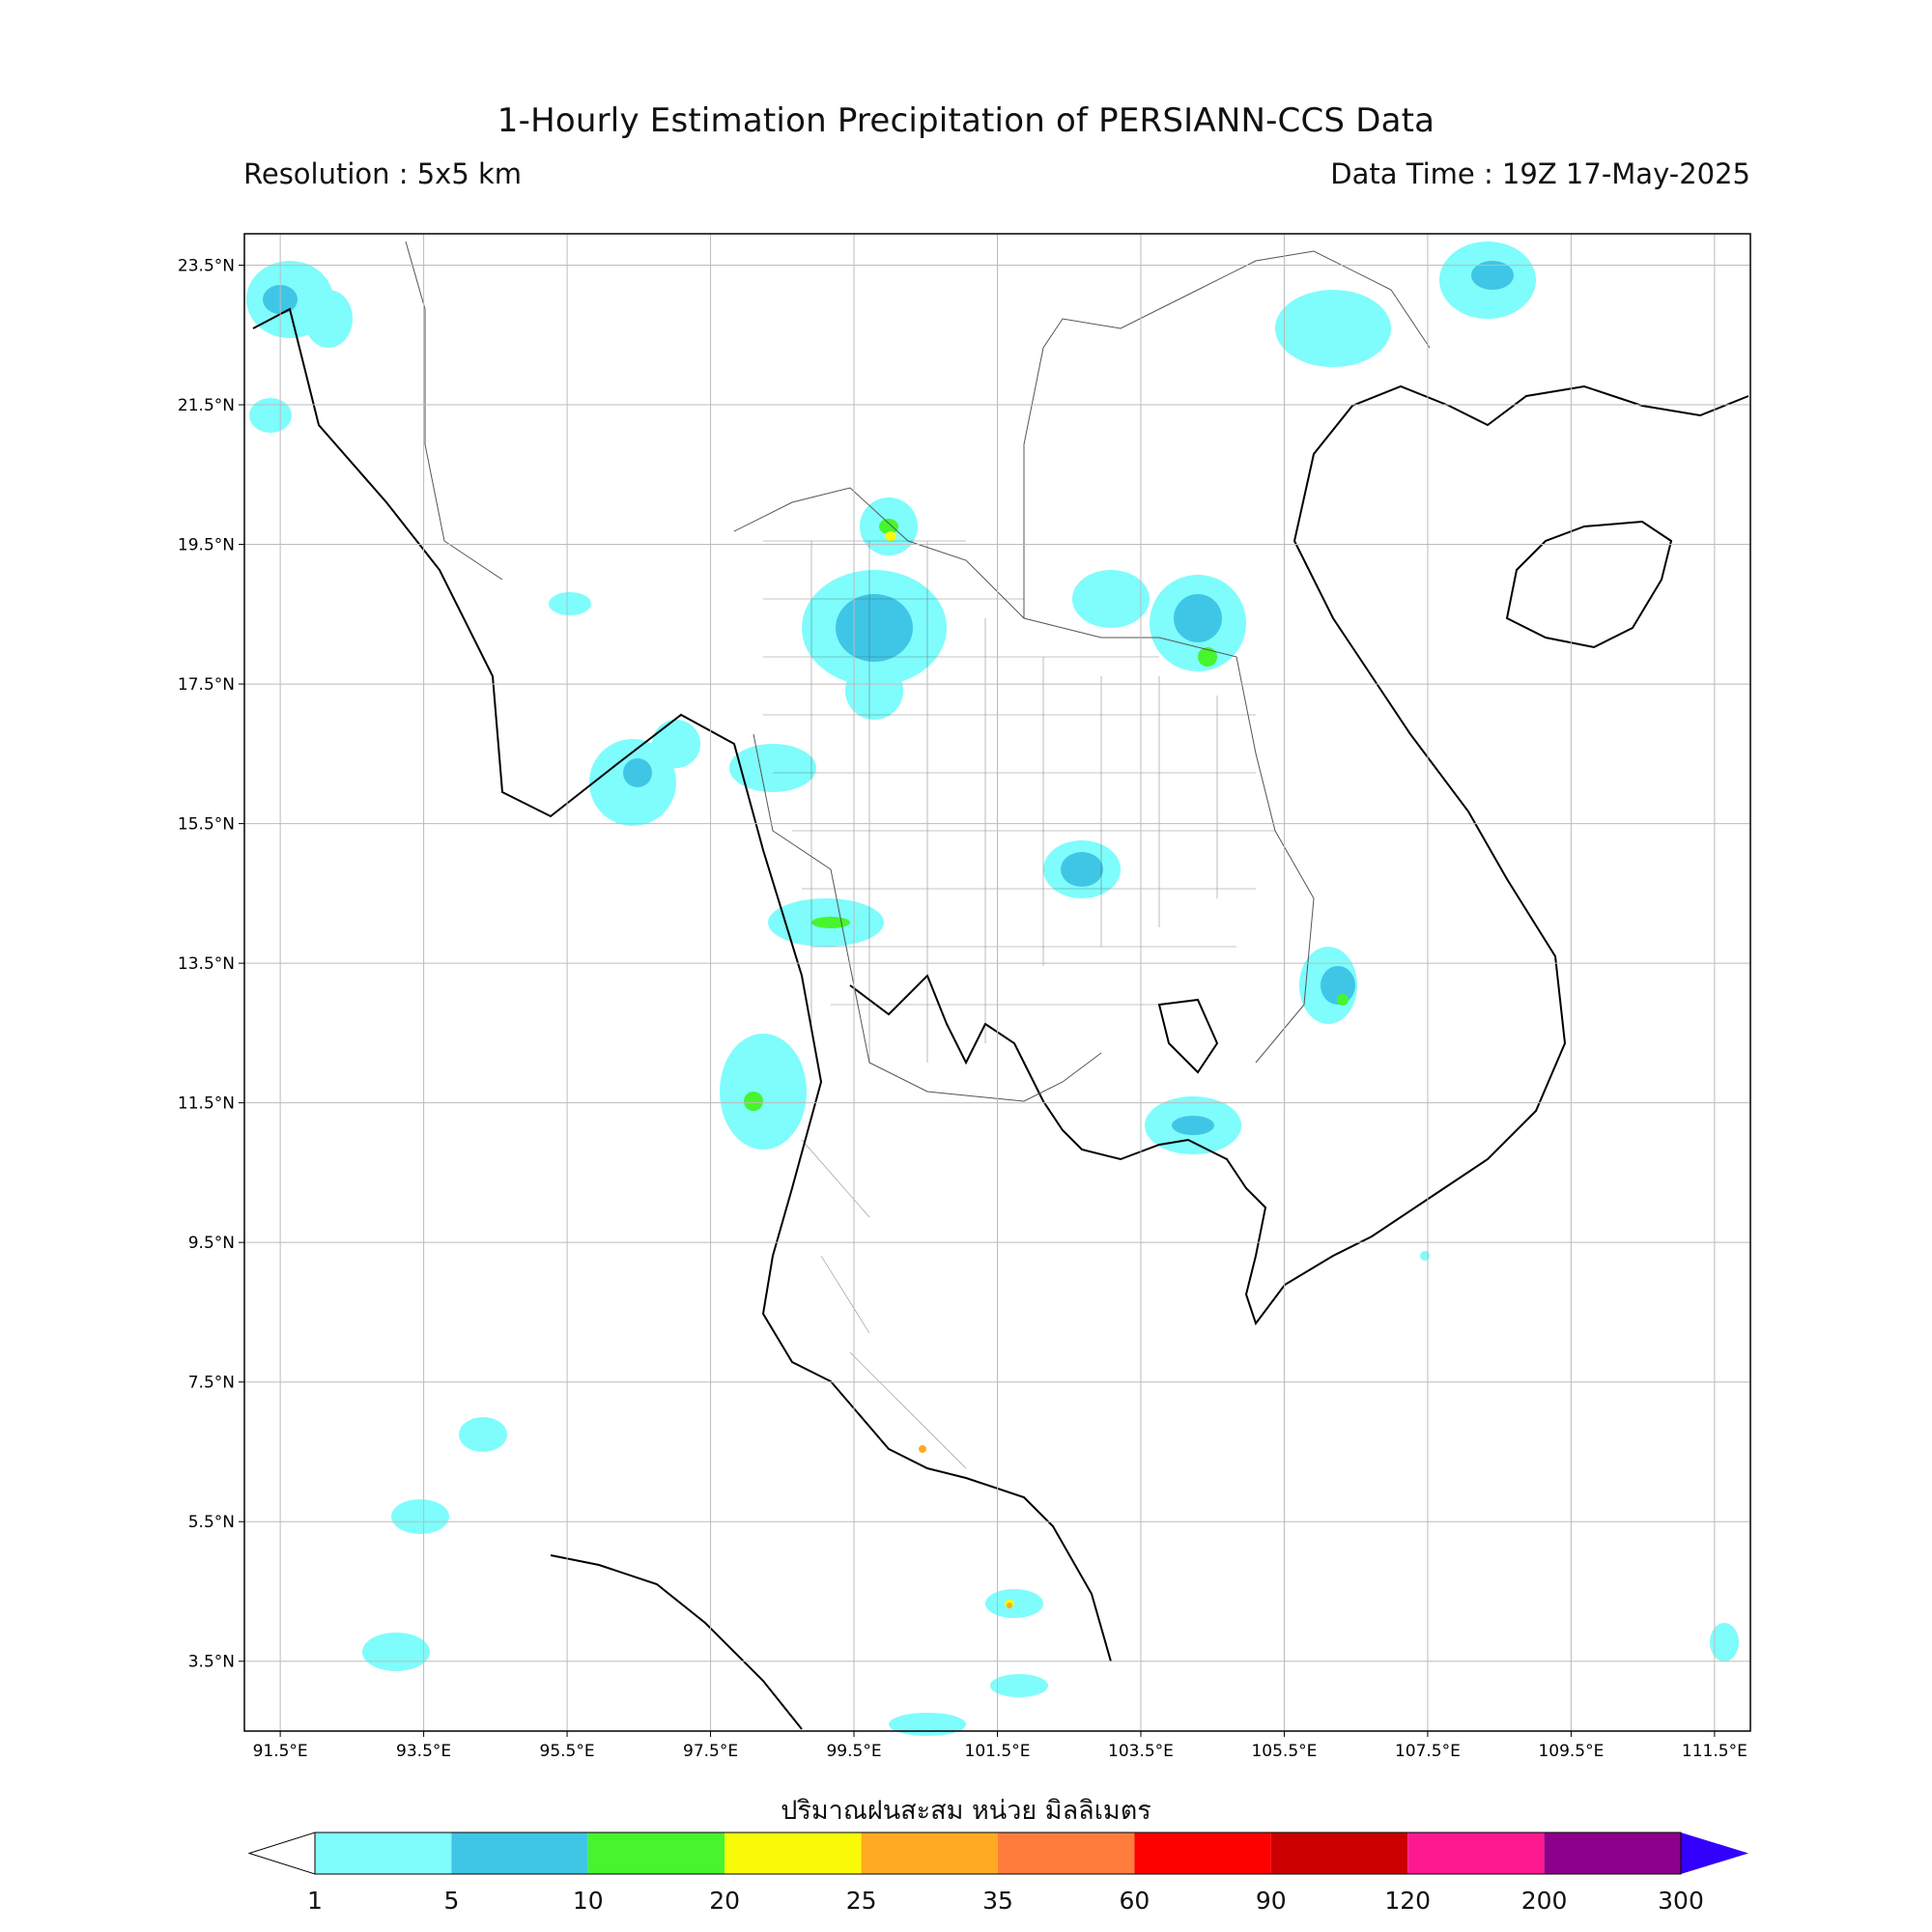 Image resolution: width=1932 pixels, height=1932 pixels. What do you see at coordinates (206, 964) in the screenshot?
I see `lat-tick-label: 13.5°N` at bounding box center [206, 964].